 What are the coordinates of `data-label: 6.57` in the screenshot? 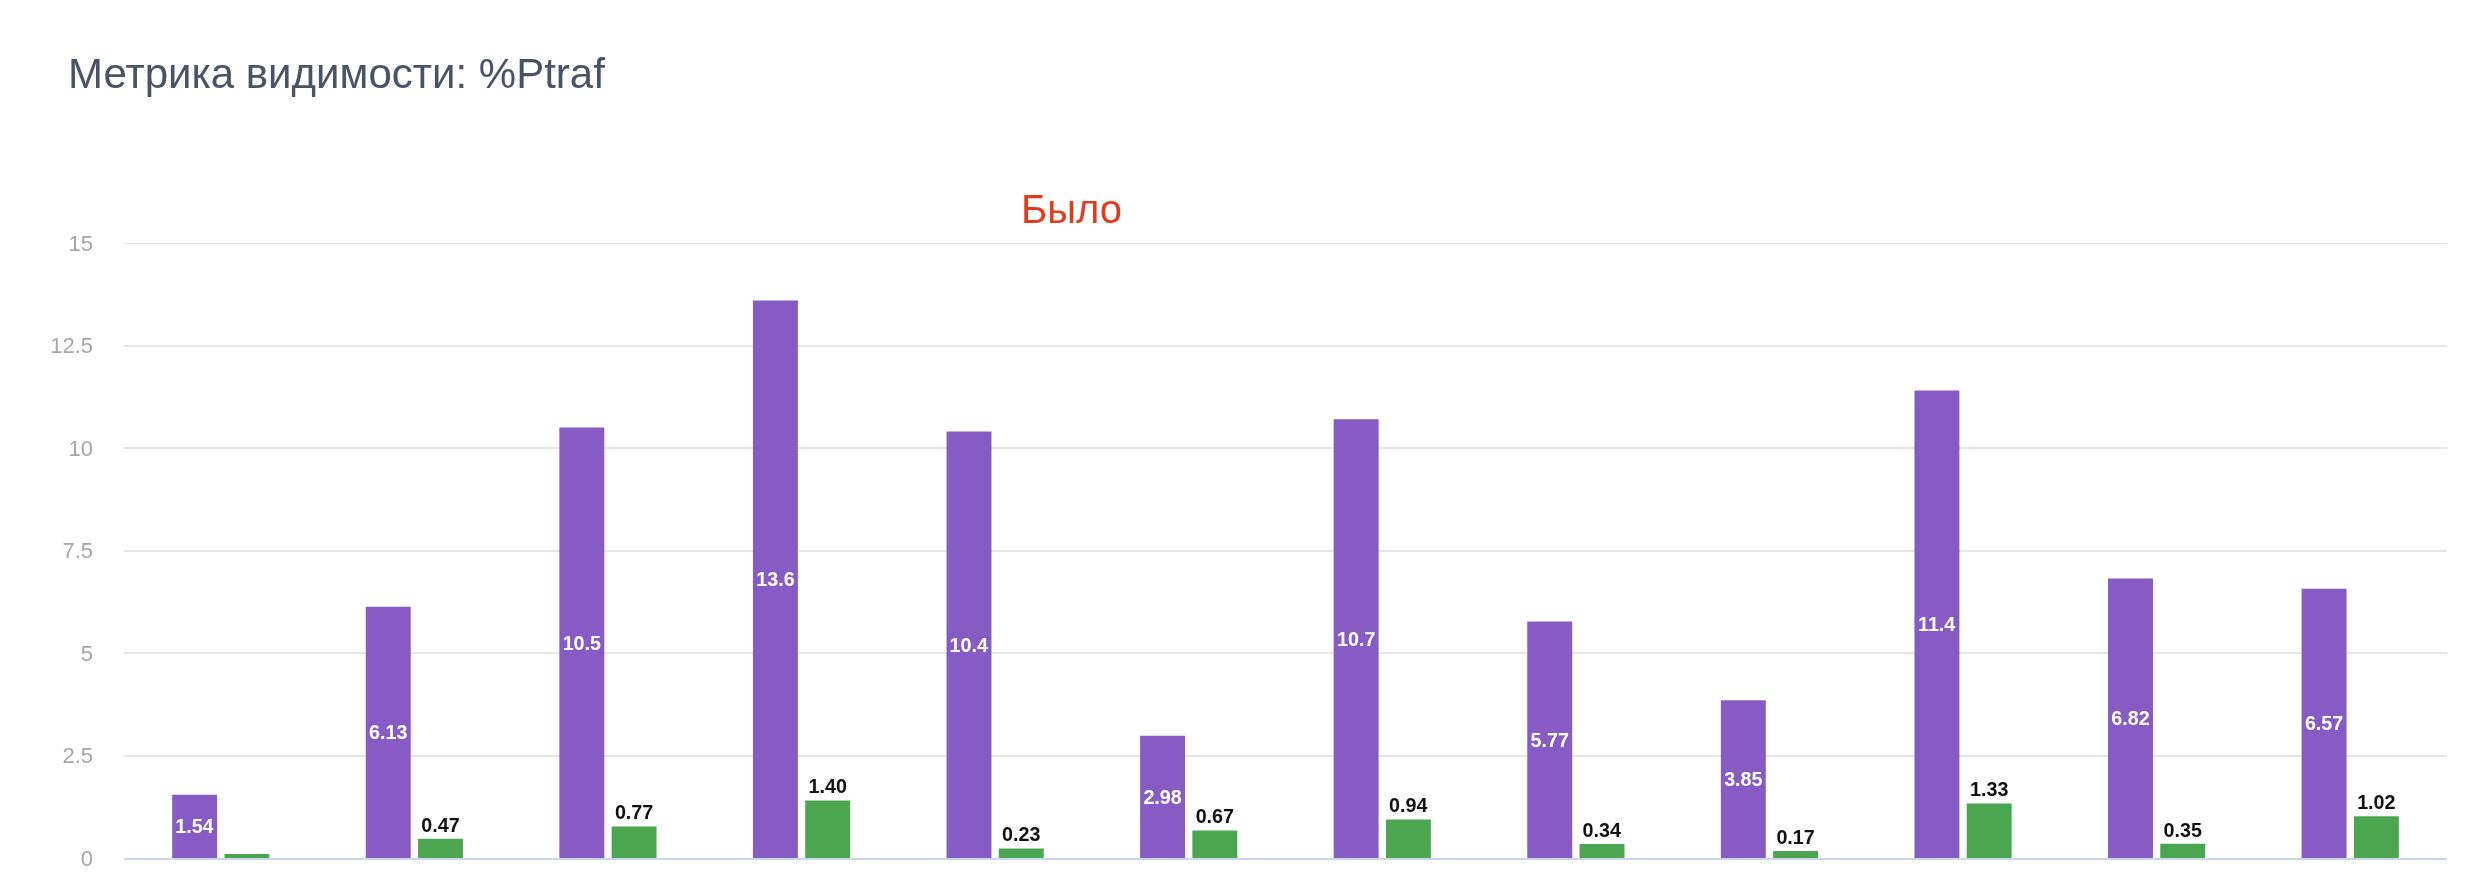 It's located at (2324, 723).